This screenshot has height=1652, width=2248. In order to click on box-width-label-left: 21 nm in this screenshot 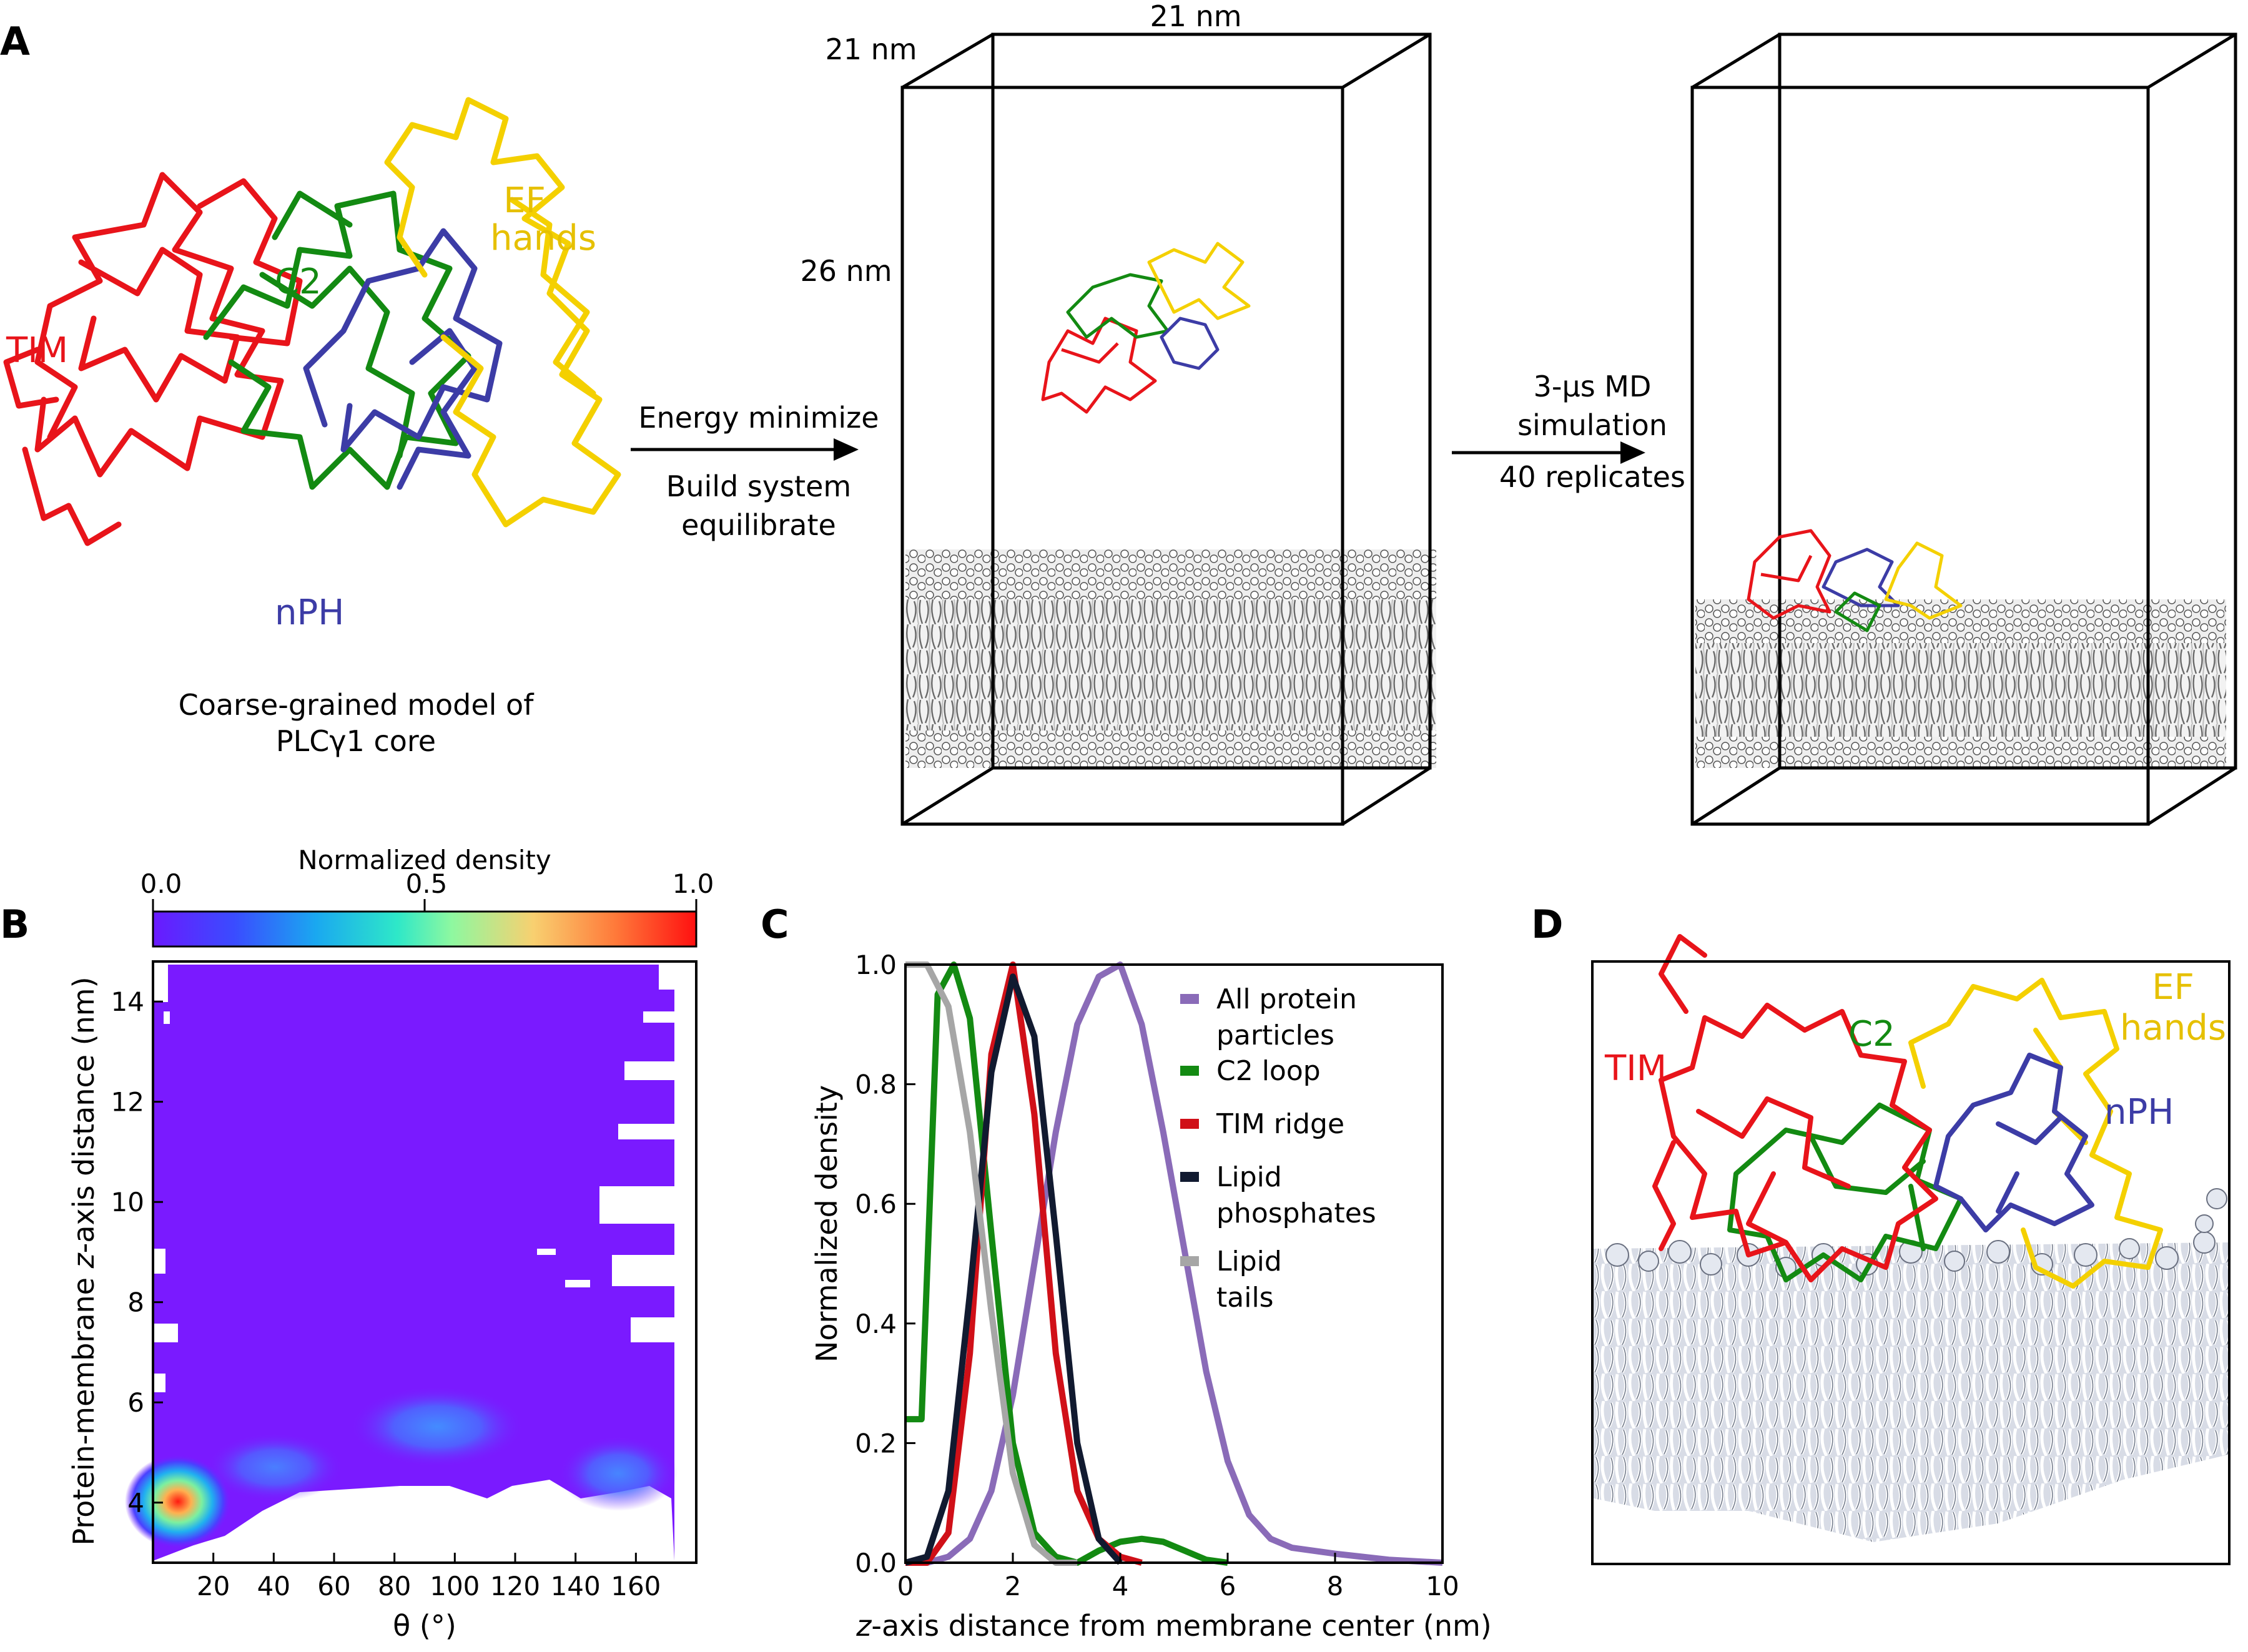, I will do `click(871, 49)`.